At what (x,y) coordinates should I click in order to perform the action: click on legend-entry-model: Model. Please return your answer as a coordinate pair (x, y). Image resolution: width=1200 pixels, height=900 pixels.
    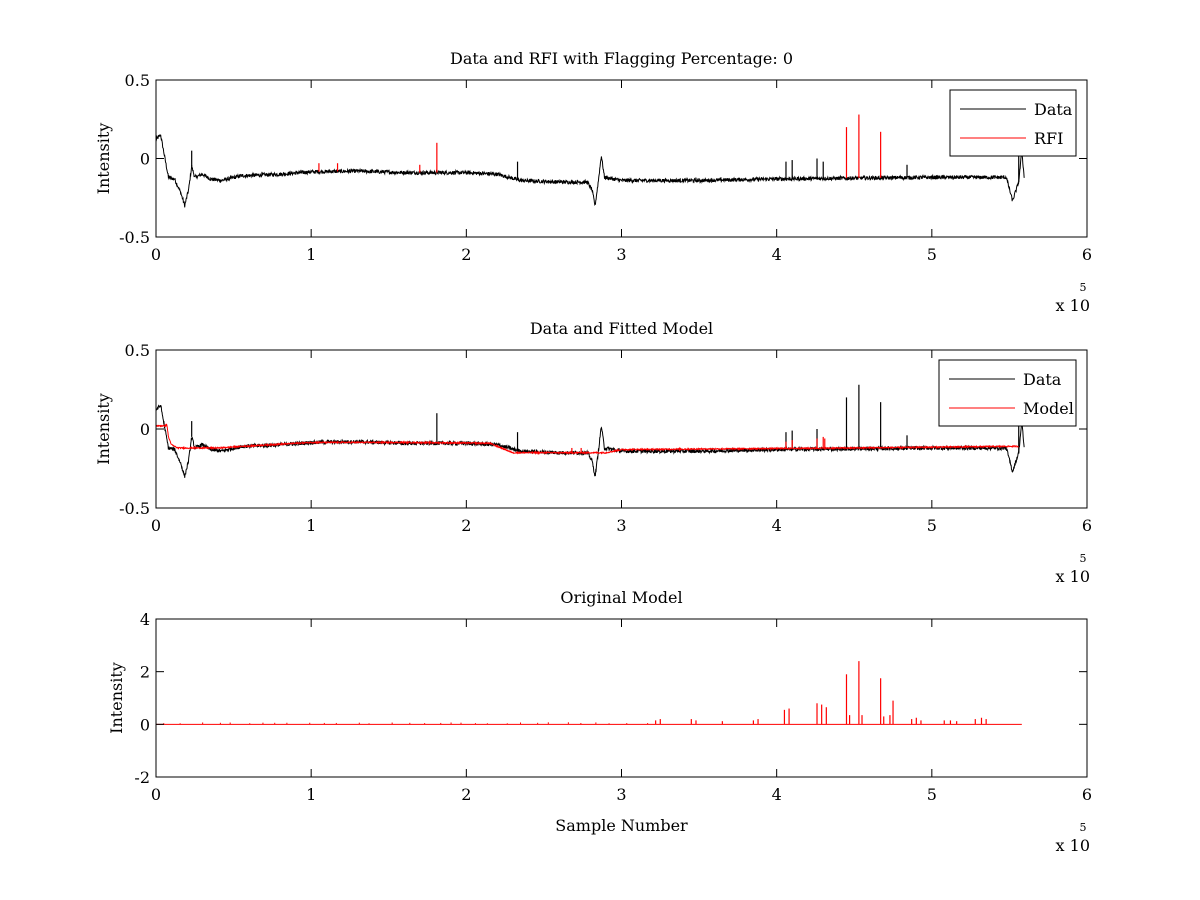
    Looking at the image, I should click on (1048, 408).